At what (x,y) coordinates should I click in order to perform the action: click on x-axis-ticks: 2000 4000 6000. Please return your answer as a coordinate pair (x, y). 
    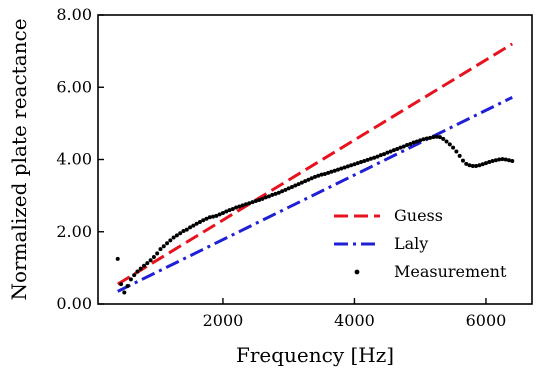
    Looking at the image, I should click on (355, 314).